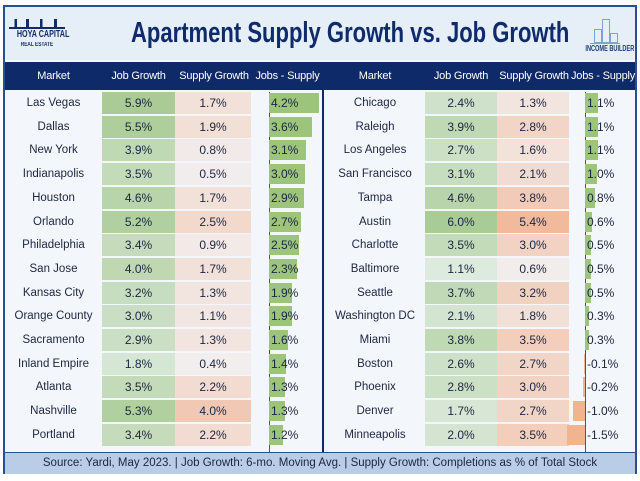  I want to click on supply-growth-cell: 1.8%, so click(533, 316).